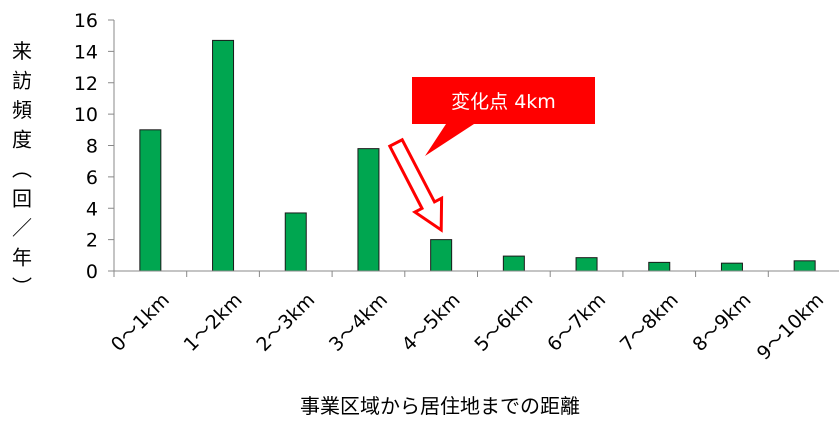 Image resolution: width=839 pixels, height=421 pixels. Describe the element at coordinates (86, 52) in the screenshot. I see `y-tick-label: 14` at that location.